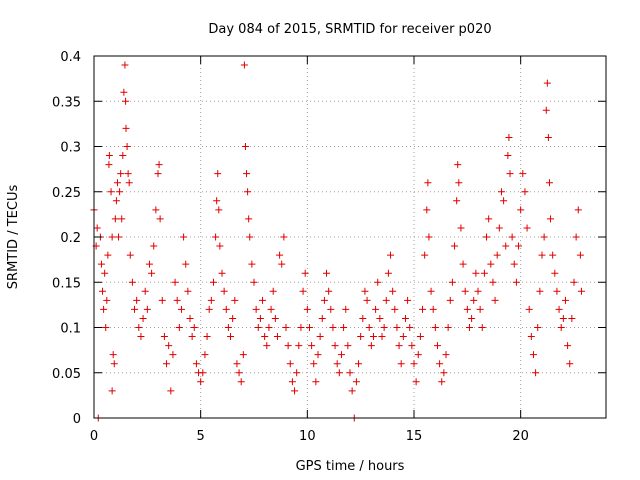 Image resolution: width=640 pixels, height=480 pixels. Describe the element at coordinates (94, 436) in the screenshot. I see `x-tick-label: 0` at that location.